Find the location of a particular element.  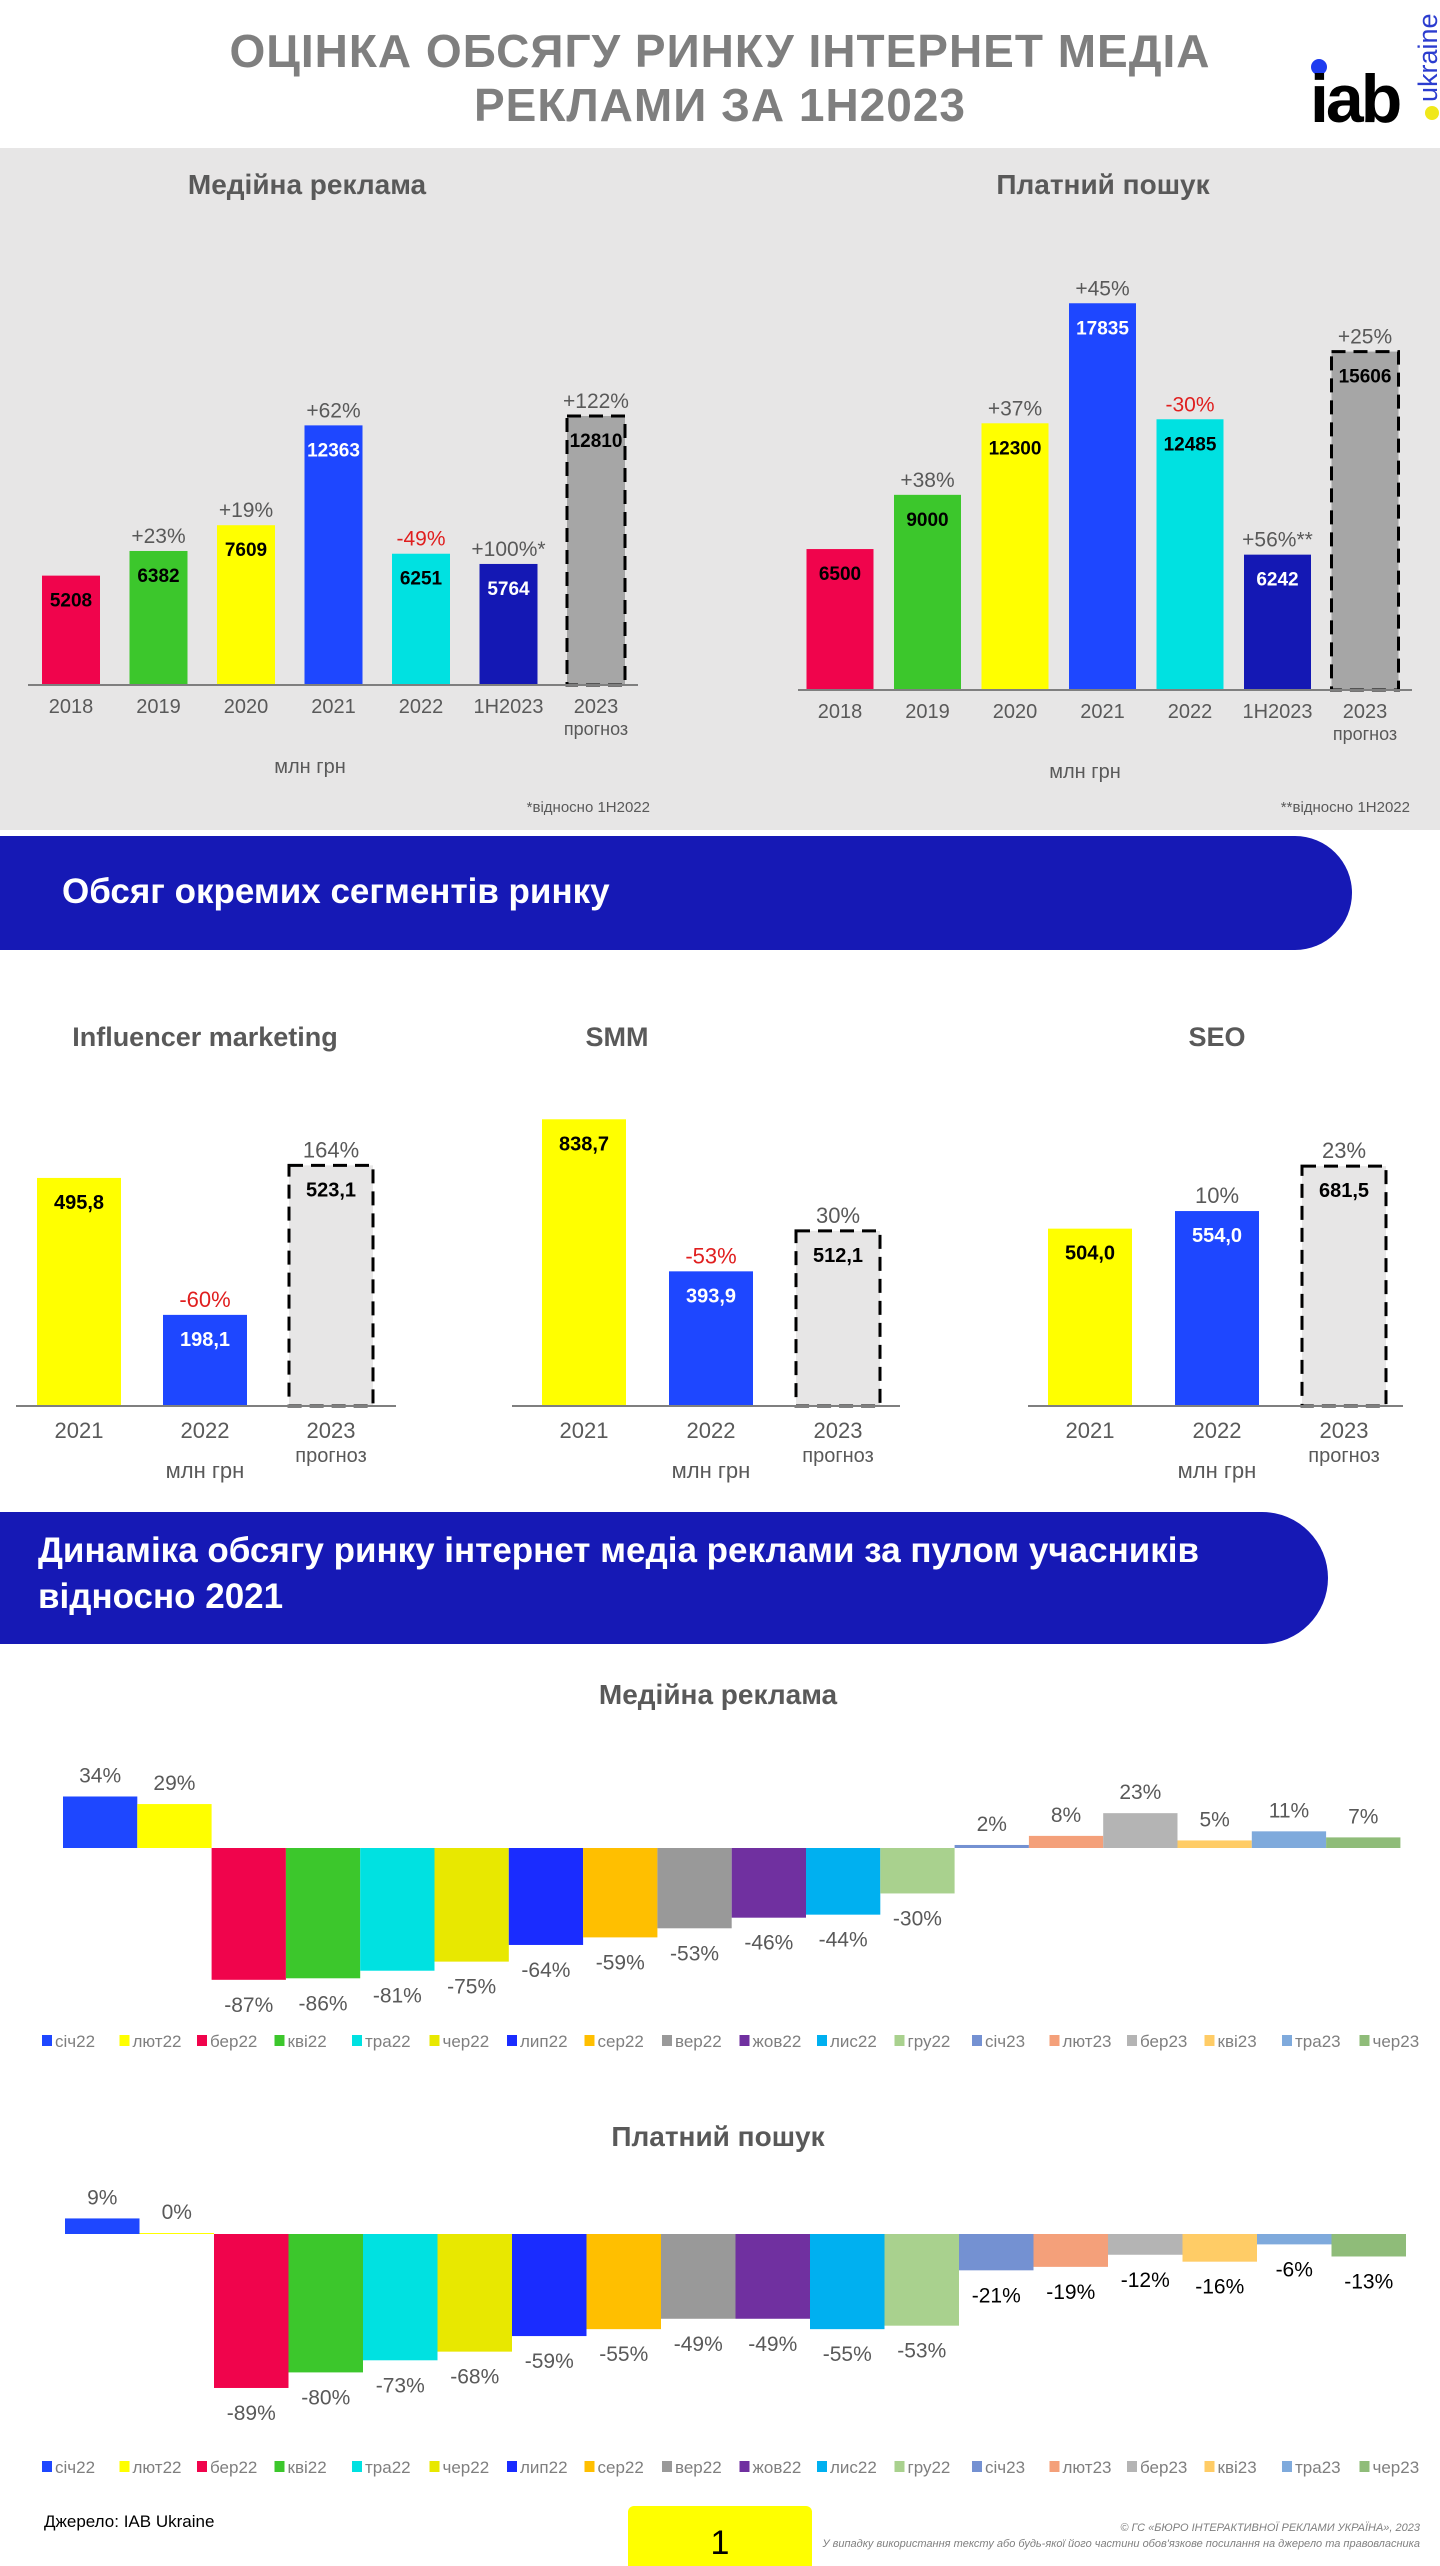

bar-2018 is located at coordinates (840, 619).